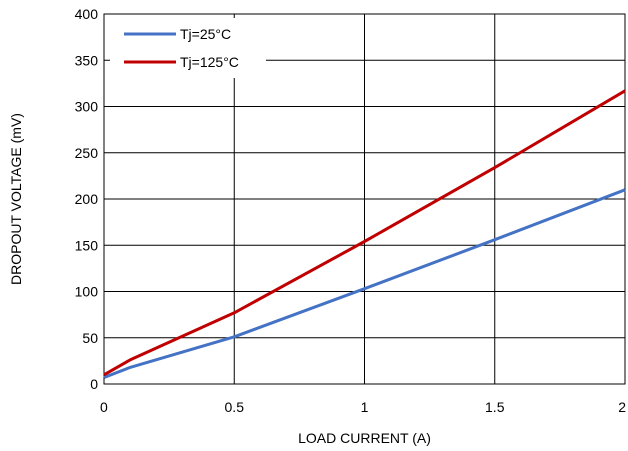 This screenshot has width=628, height=451. Describe the element at coordinates (209, 62) in the screenshot. I see `legend-label-2: Tj=125°C` at that location.